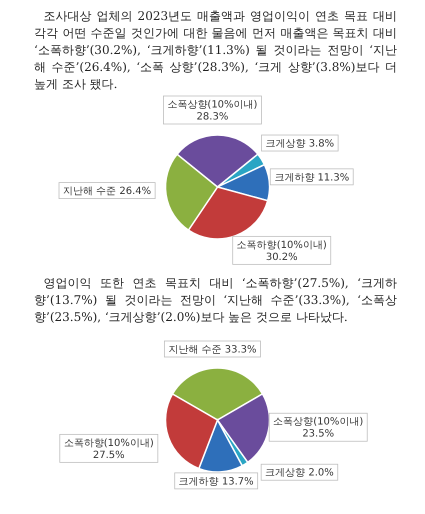 The image size is (425, 514). What do you see at coordinates (312, 178) in the screenshot?
I see `slice-label: 크게하향 11.3%` at bounding box center [312, 178].